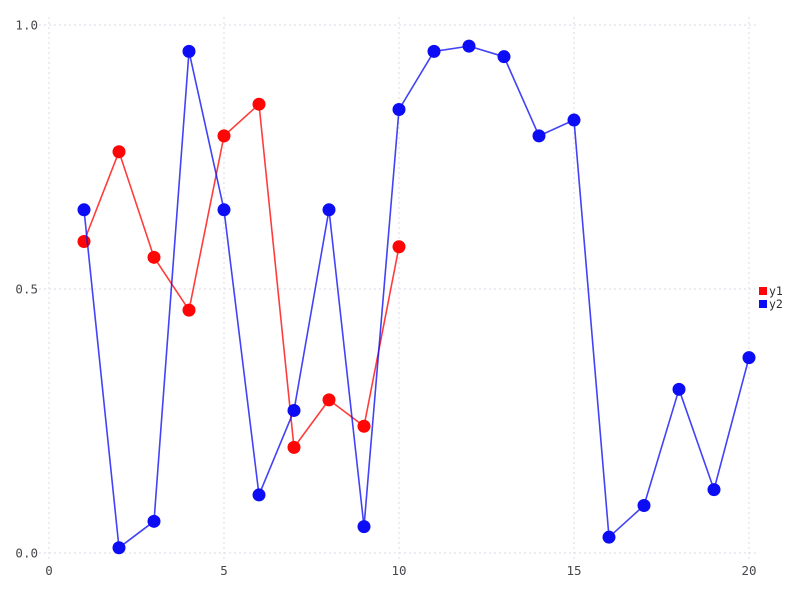 The image size is (800, 600). I want to click on x-tick-label: 20, so click(748, 570).